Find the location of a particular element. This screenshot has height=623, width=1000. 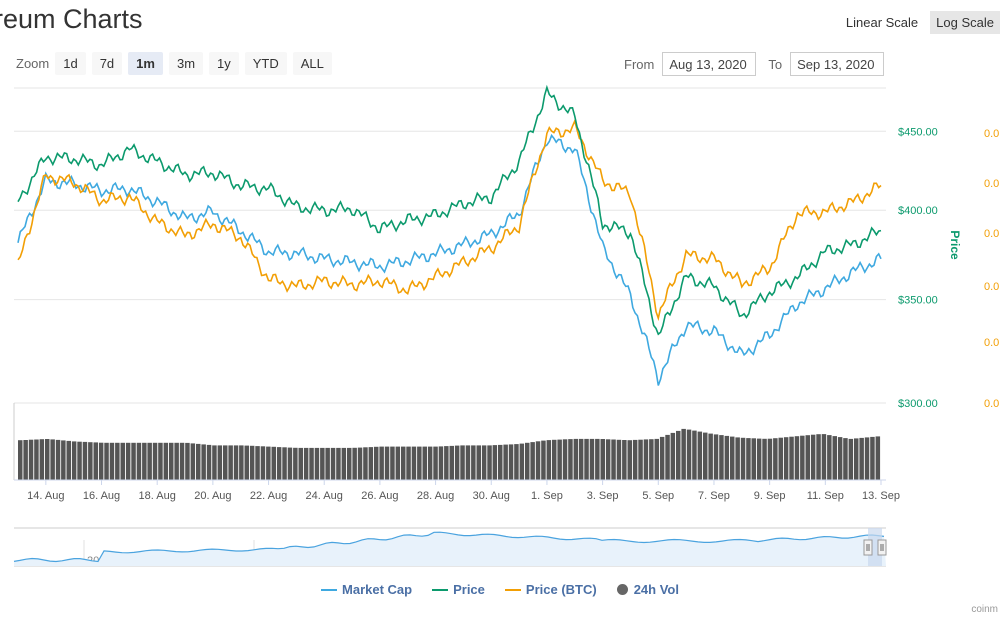

zoom-1y-button: 1y is located at coordinates (224, 63).